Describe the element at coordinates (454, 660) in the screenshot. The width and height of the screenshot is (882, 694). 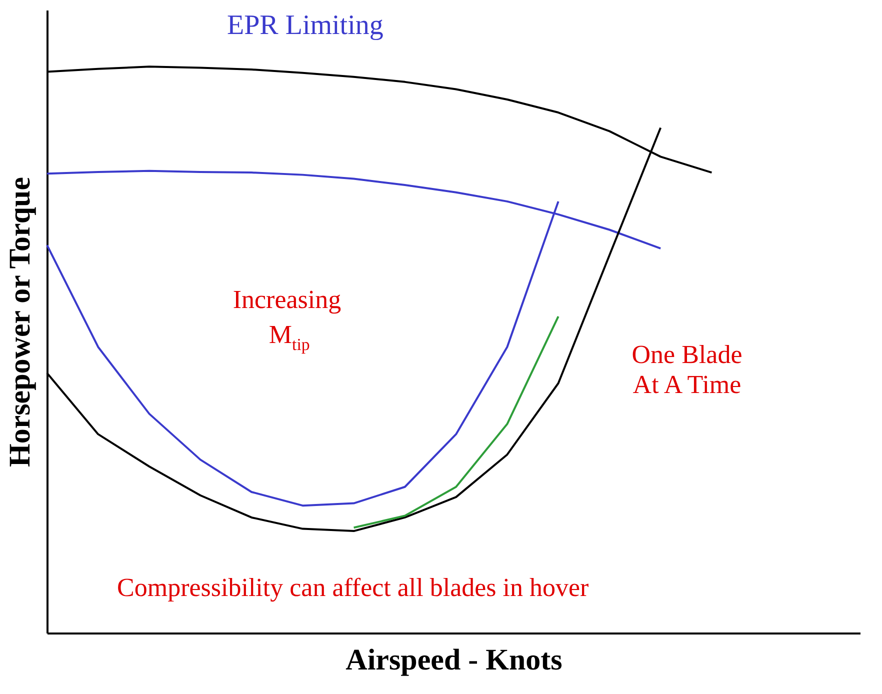
I see `x-axis-title: Airspeed - Knots` at that location.